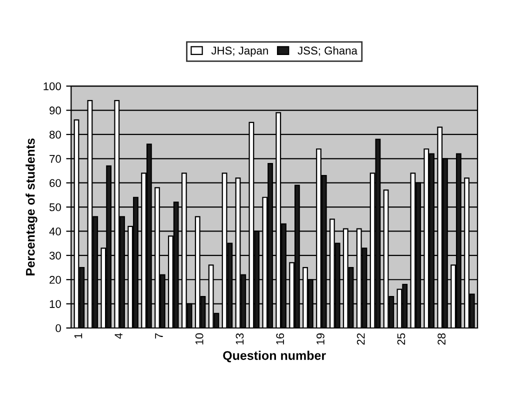 This screenshot has height=410, width=508. Describe the element at coordinates (360, 339) in the screenshot. I see `x-tick-label: 22` at that location.